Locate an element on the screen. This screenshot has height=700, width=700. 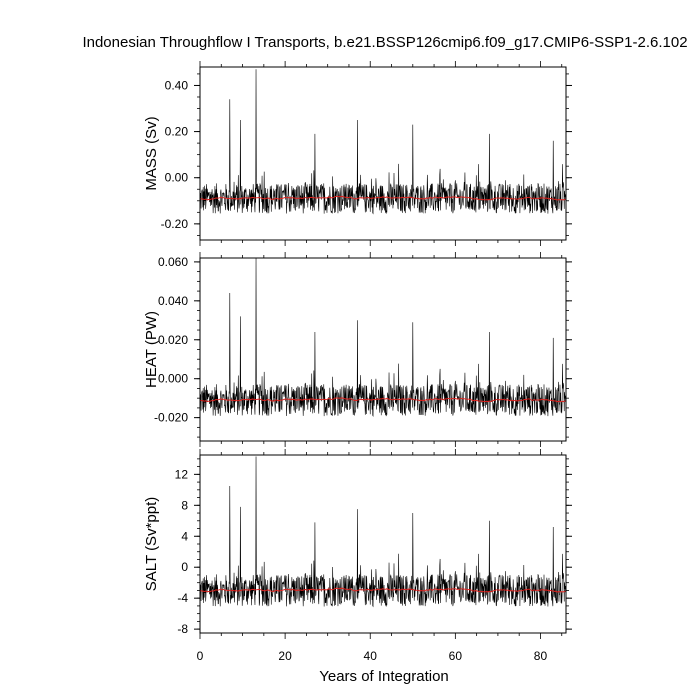
x-tick-label: 80 is located at coordinates (541, 656).